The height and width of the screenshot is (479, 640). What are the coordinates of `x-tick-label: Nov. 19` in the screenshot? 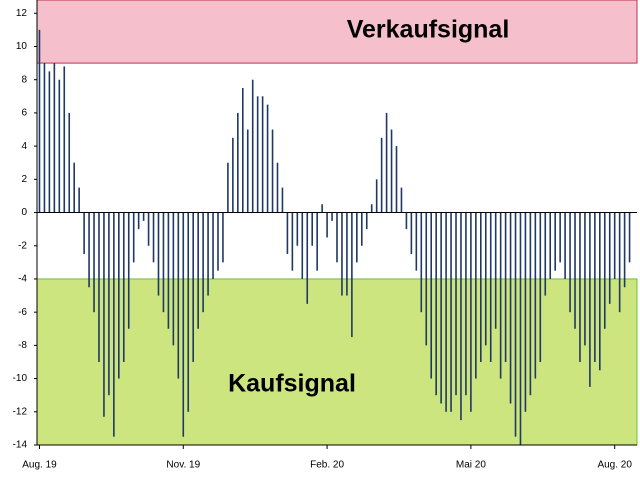 It's located at (183, 465).